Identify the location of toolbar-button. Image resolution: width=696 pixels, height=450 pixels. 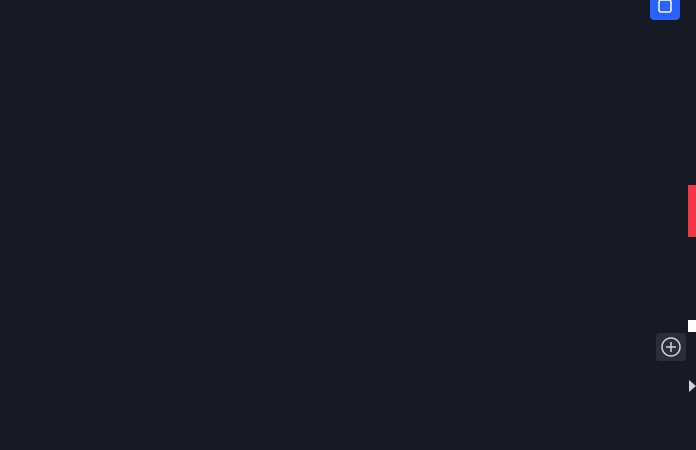
(665, 10).